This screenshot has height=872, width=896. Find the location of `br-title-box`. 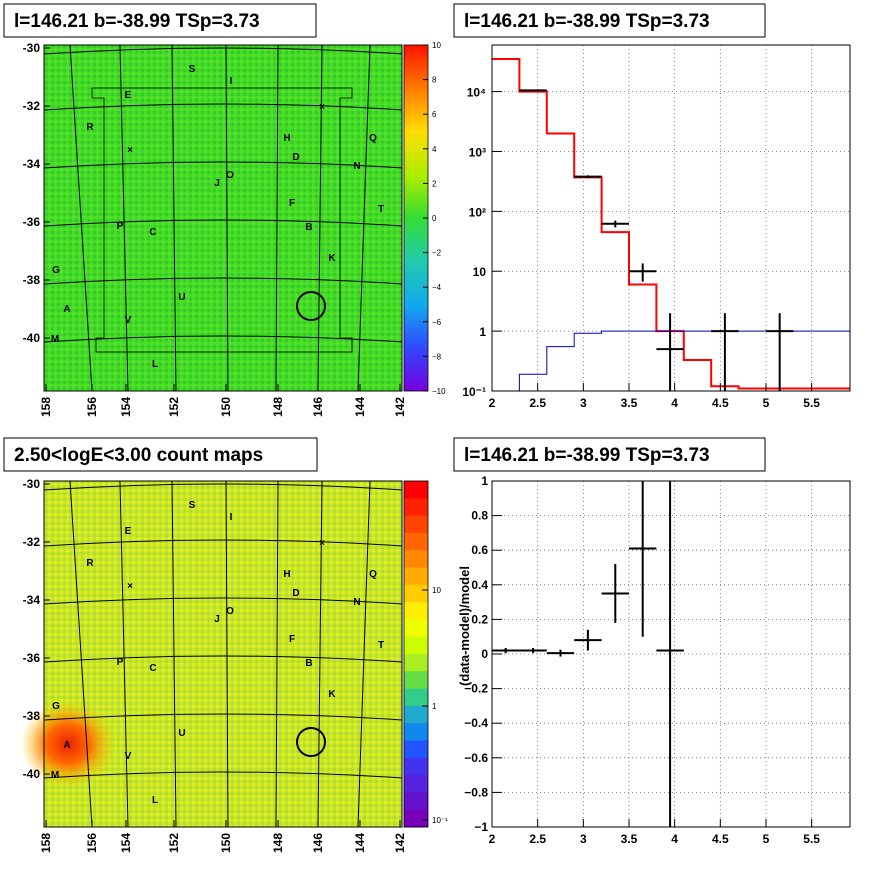

br-title-box is located at coordinates (609, 454).